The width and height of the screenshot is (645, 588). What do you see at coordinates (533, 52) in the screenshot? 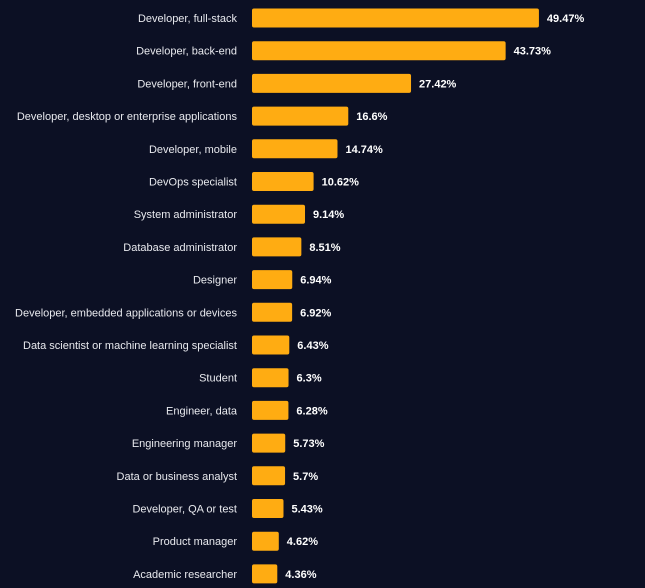
I see `value-label: 43.73%` at bounding box center [533, 52].